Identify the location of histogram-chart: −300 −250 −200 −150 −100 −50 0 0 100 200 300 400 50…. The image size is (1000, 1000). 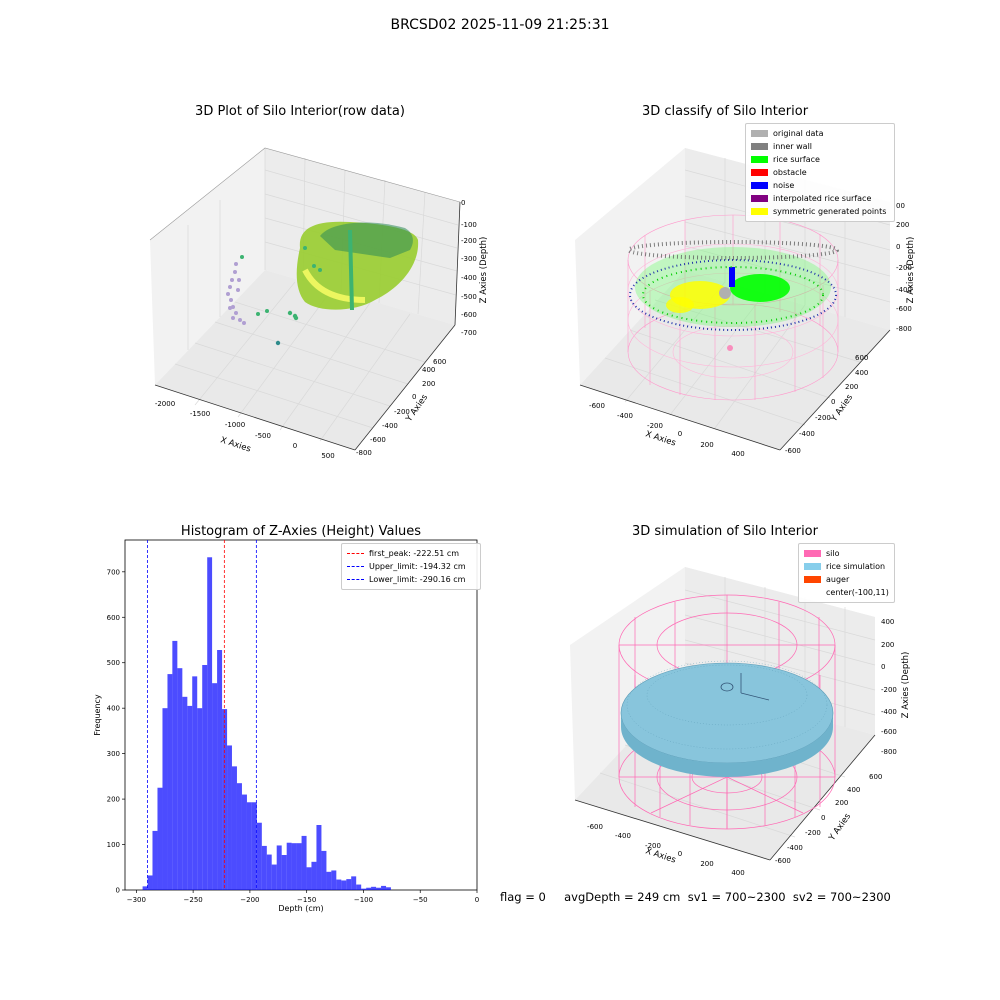
(286, 726).